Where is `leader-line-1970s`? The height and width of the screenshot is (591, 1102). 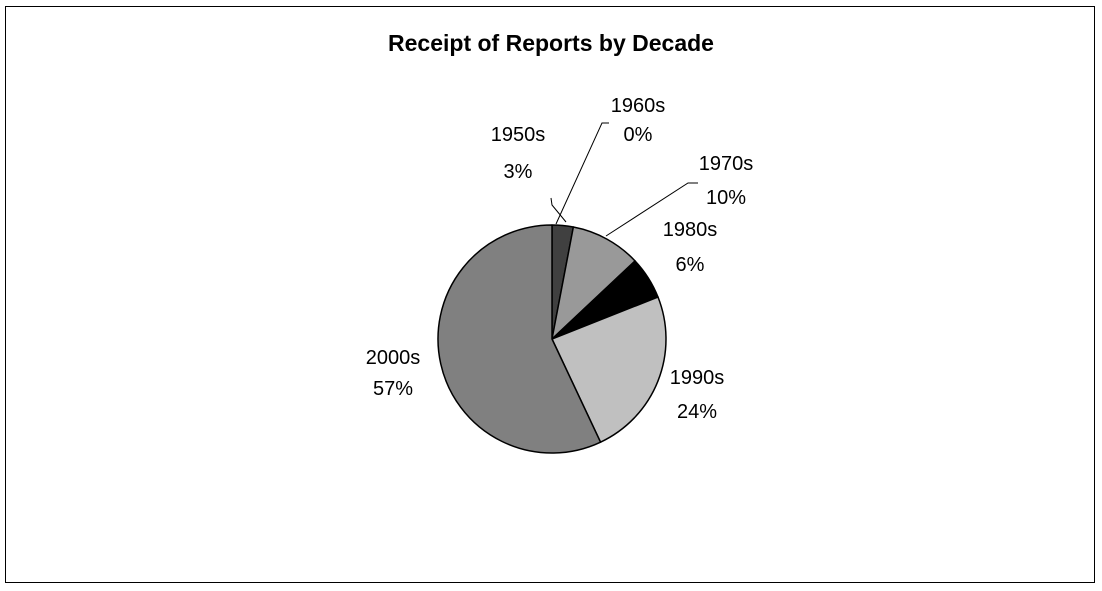 leader-line-1970s is located at coordinates (651, 209).